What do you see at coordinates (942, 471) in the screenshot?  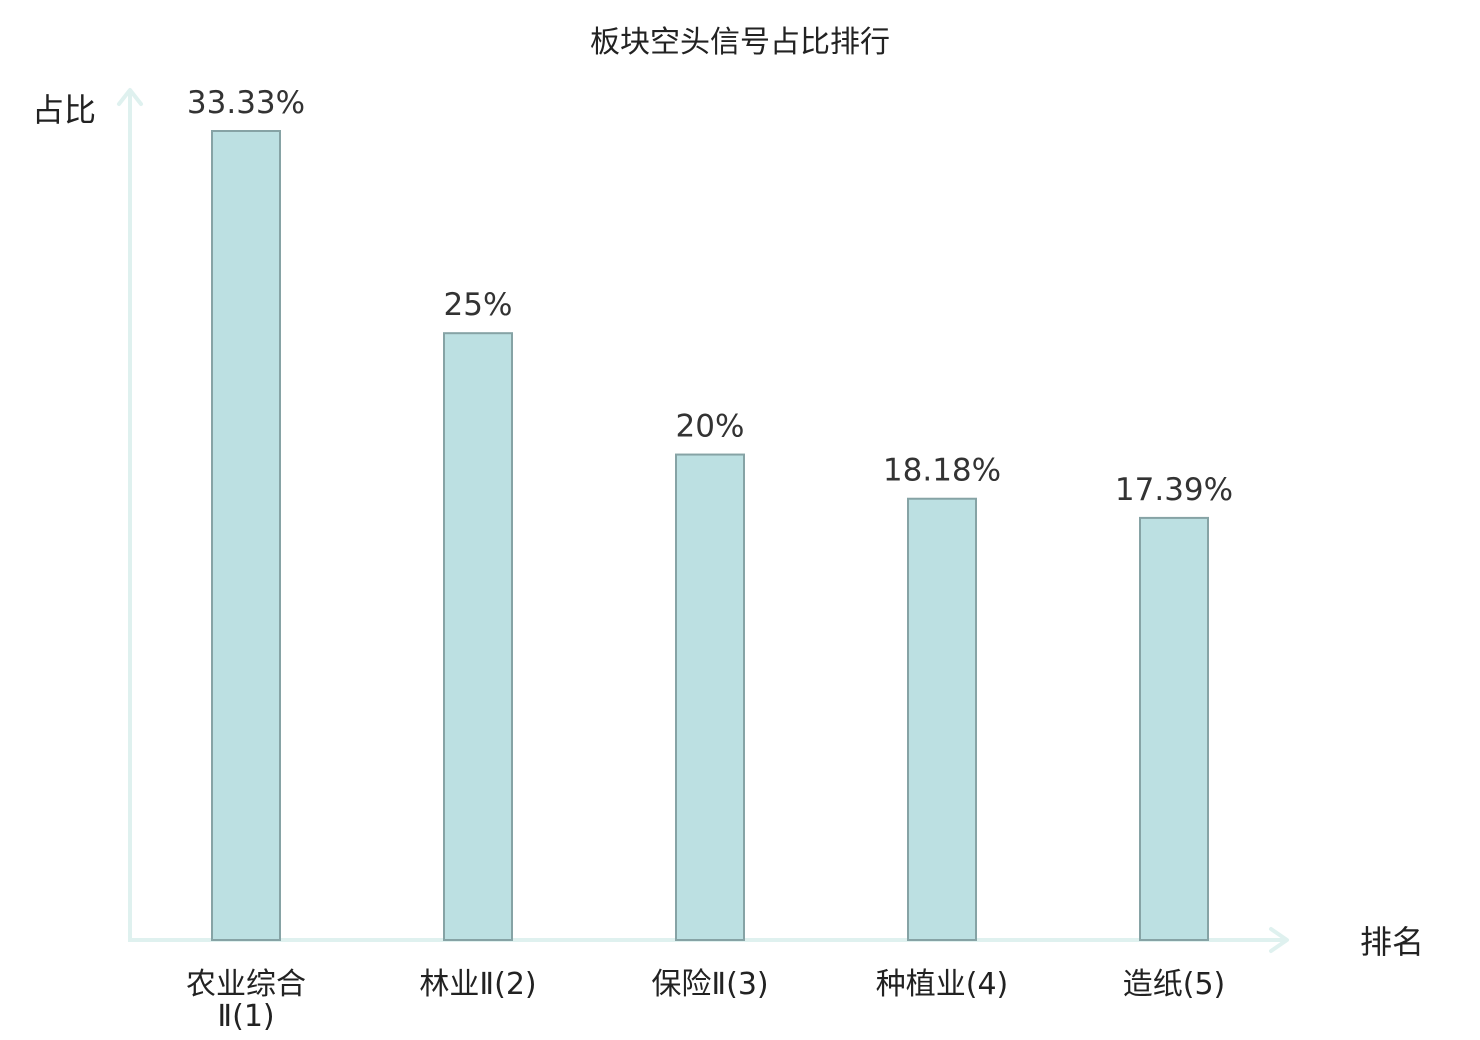 I see `bar-value-label: 18.18%` at bounding box center [942, 471].